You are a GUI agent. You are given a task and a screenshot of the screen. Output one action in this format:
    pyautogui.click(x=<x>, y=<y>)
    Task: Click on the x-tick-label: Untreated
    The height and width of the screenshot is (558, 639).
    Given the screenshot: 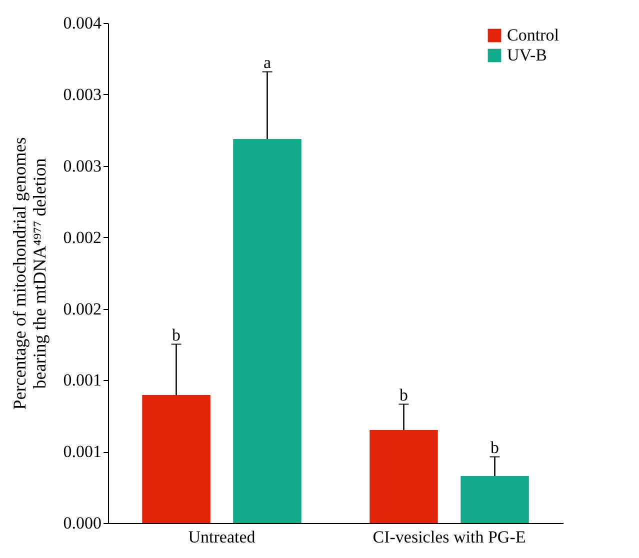 What is the action you would take?
    pyautogui.click(x=222, y=537)
    